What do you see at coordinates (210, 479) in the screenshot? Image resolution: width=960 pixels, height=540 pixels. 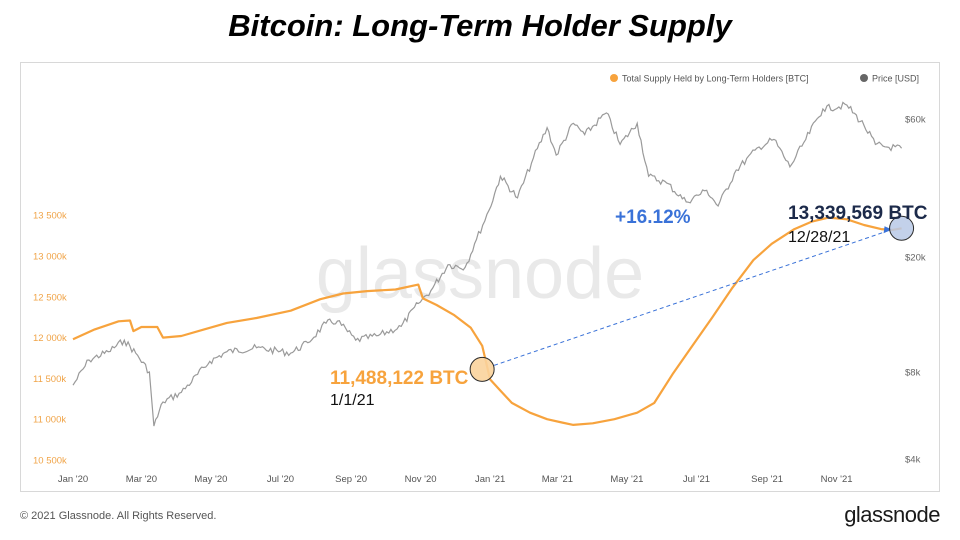 I see `x-tick-label: May '20` at bounding box center [210, 479].